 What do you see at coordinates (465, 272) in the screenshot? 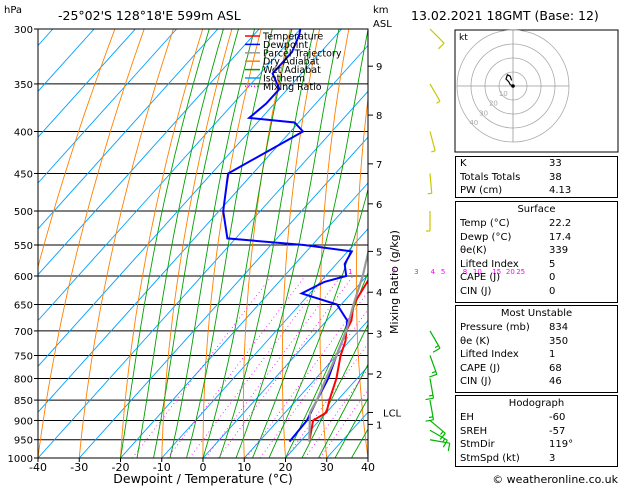
I see `mixing-ratio-label: 8` at bounding box center [465, 272].